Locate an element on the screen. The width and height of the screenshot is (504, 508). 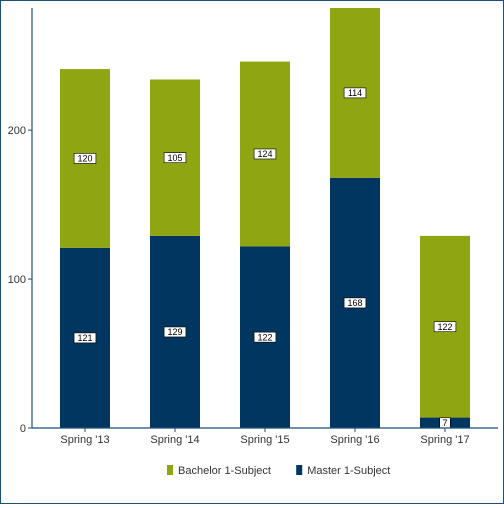
x-tick-label-3: Spring '16 is located at coordinates (354, 440).